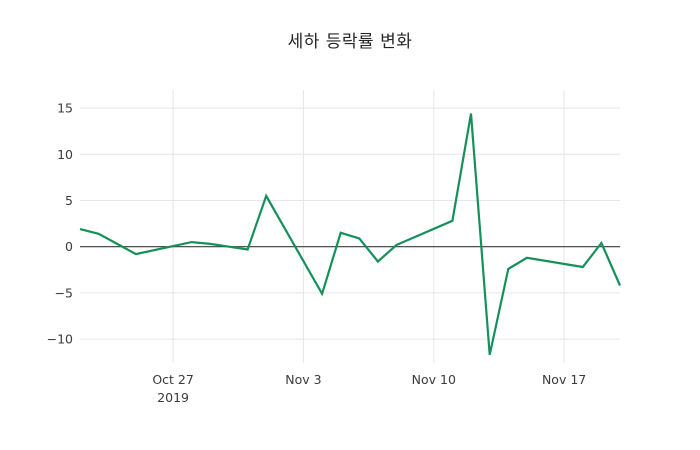  Describe the element at coordinates (60, 339) in the screenshot. I see `y-tick-label: −10` at that location.